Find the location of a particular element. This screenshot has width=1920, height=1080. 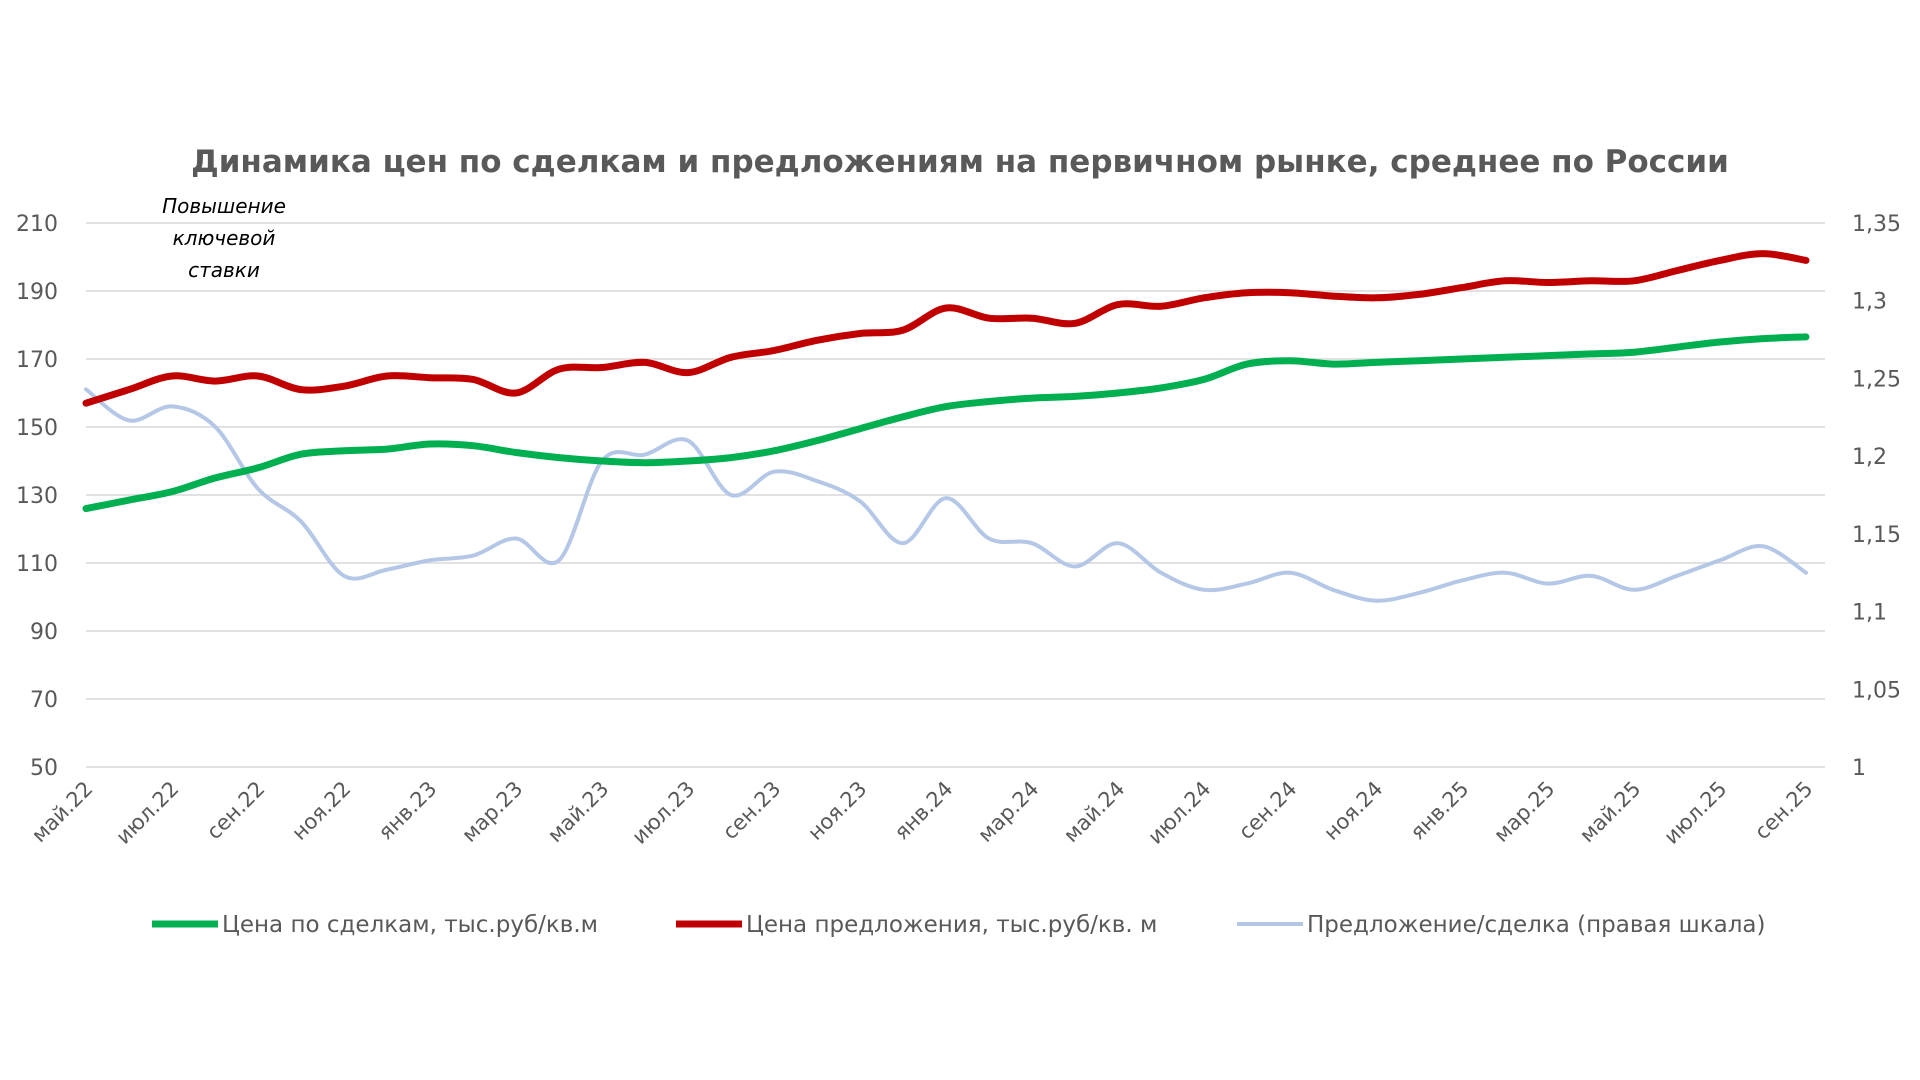

left-axis-ticks: 50 70 90 110 130 150 170 190 210 is located at coordinates (37, 496).